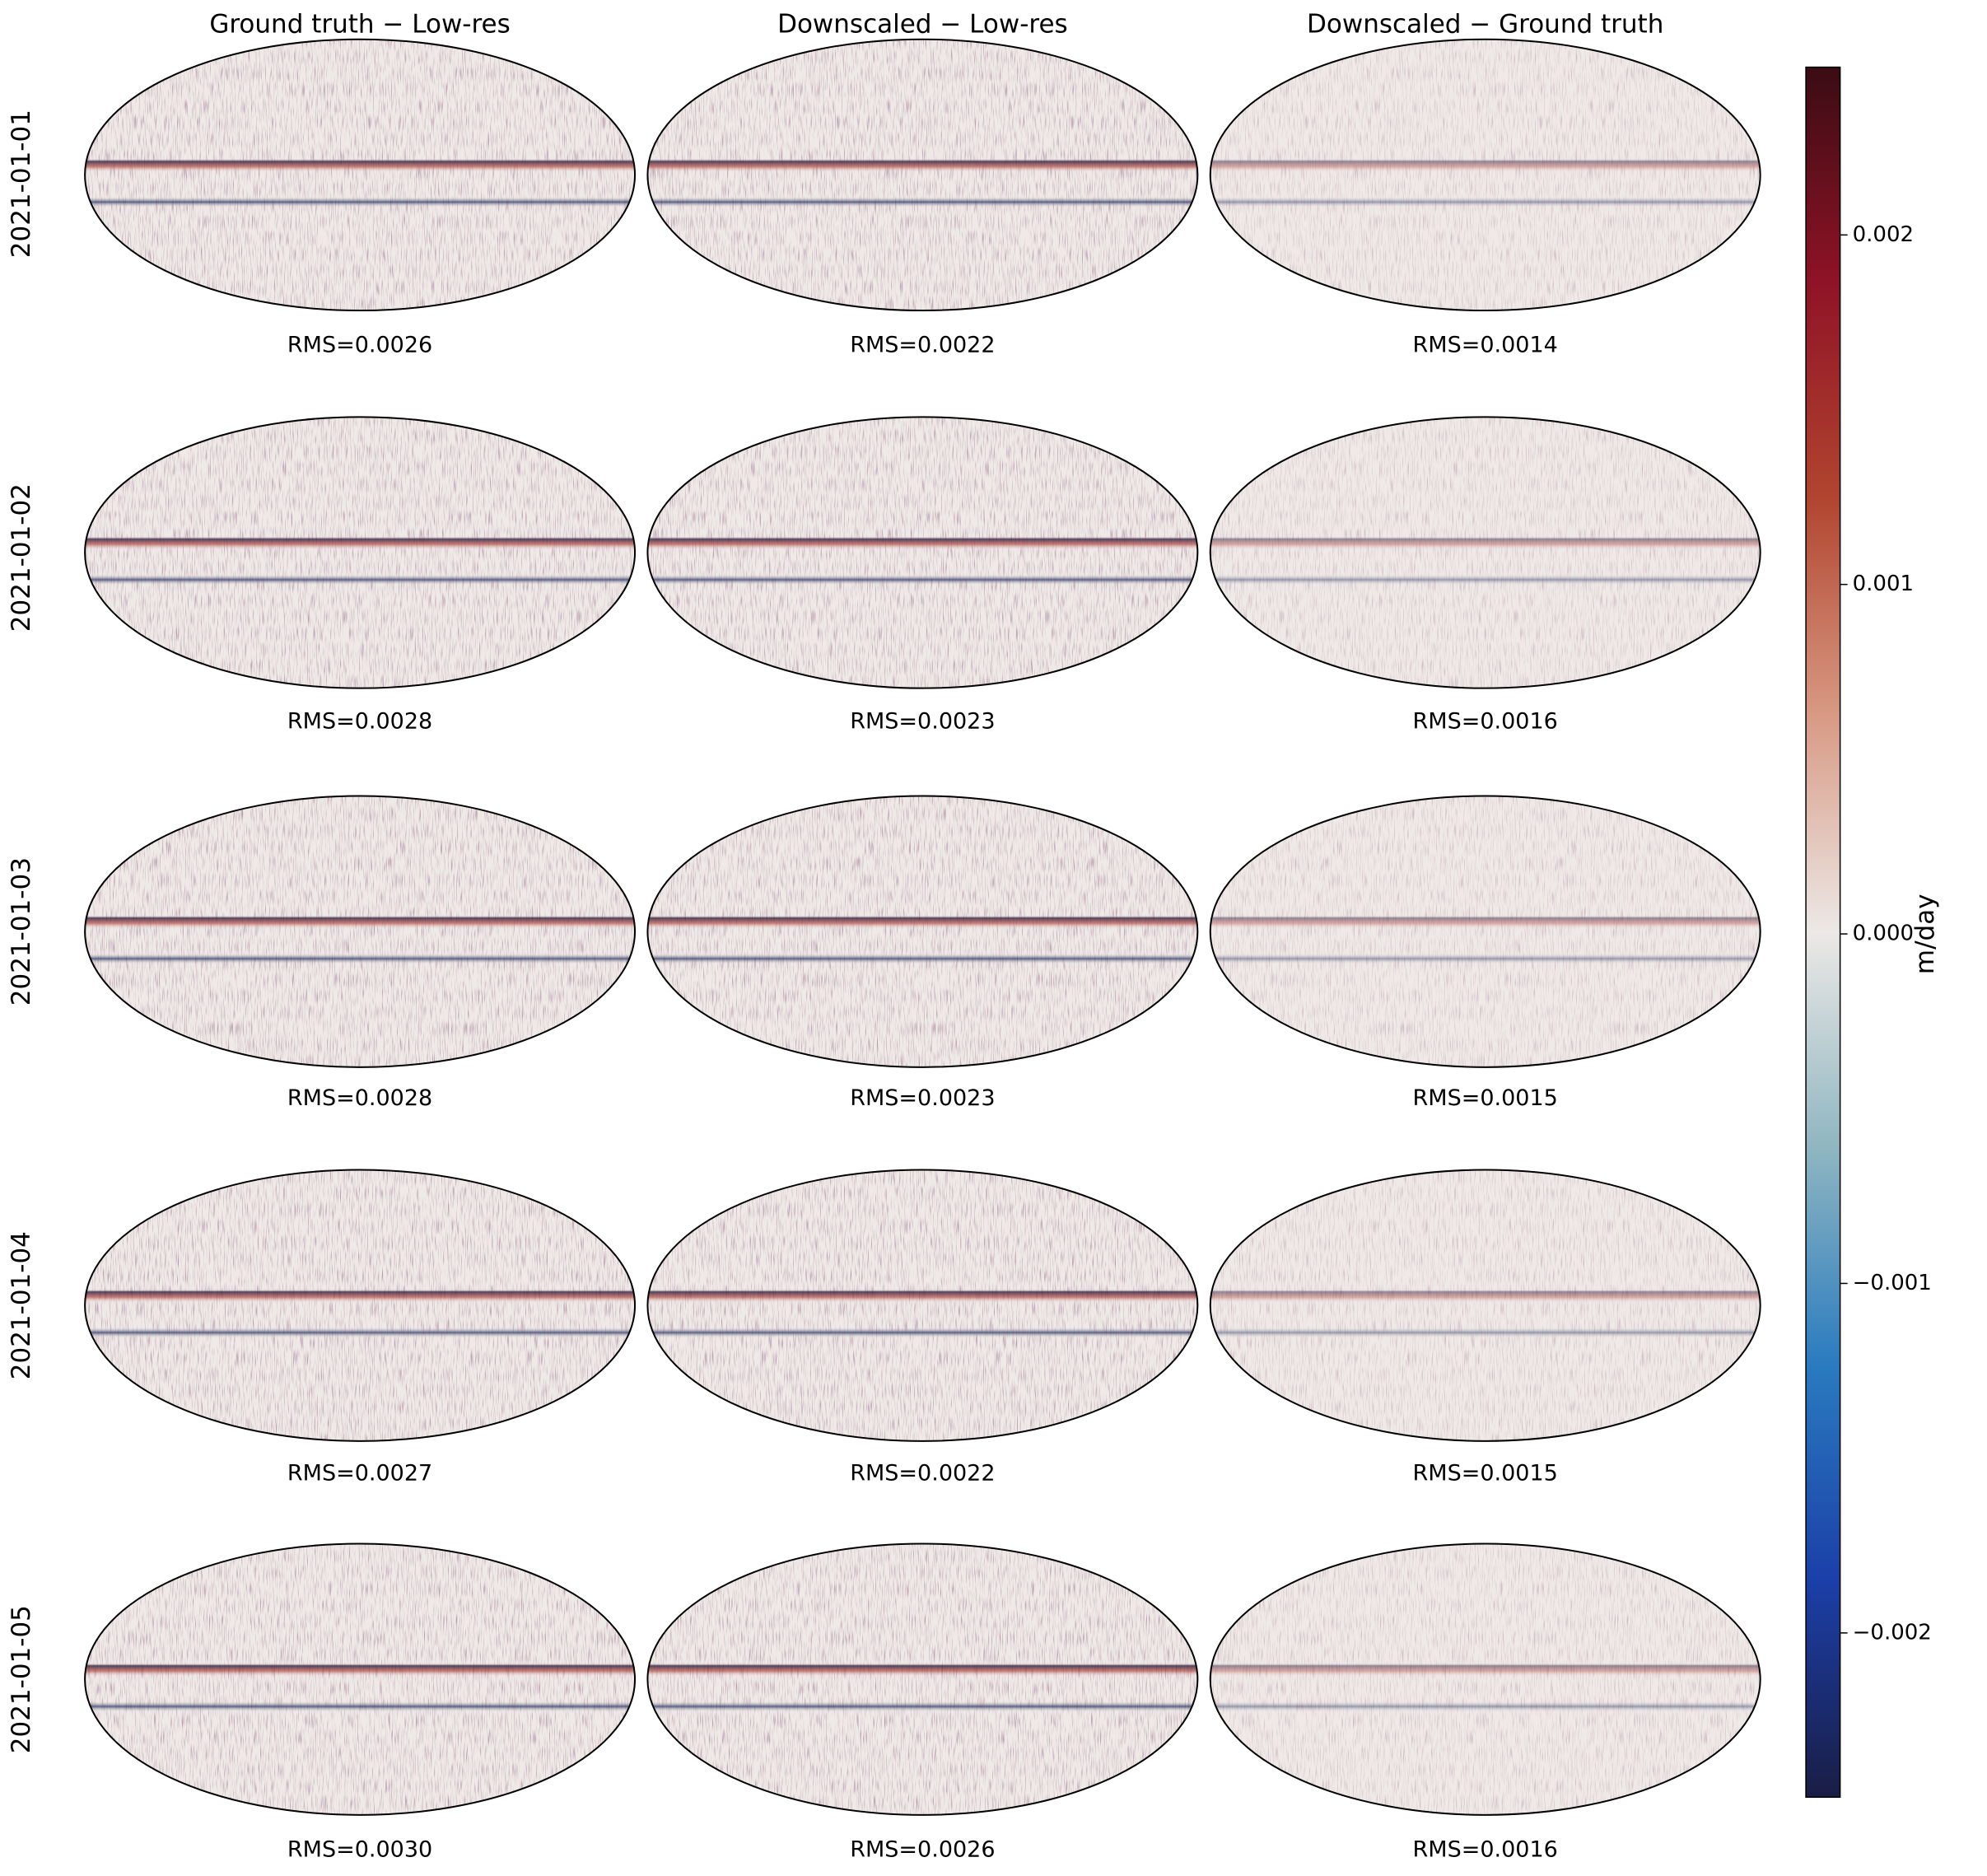 This screenshot has width=1987, height=1876. What do you see at coordinates (1892, 1632) in the screenshot?
I see `colorbar-tick-label: −0.002` at bounding box center [1892, 1632].